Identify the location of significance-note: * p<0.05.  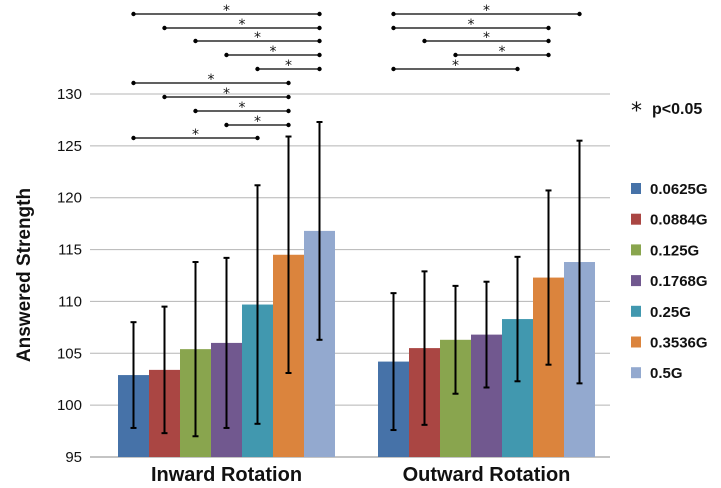
(666, 111).